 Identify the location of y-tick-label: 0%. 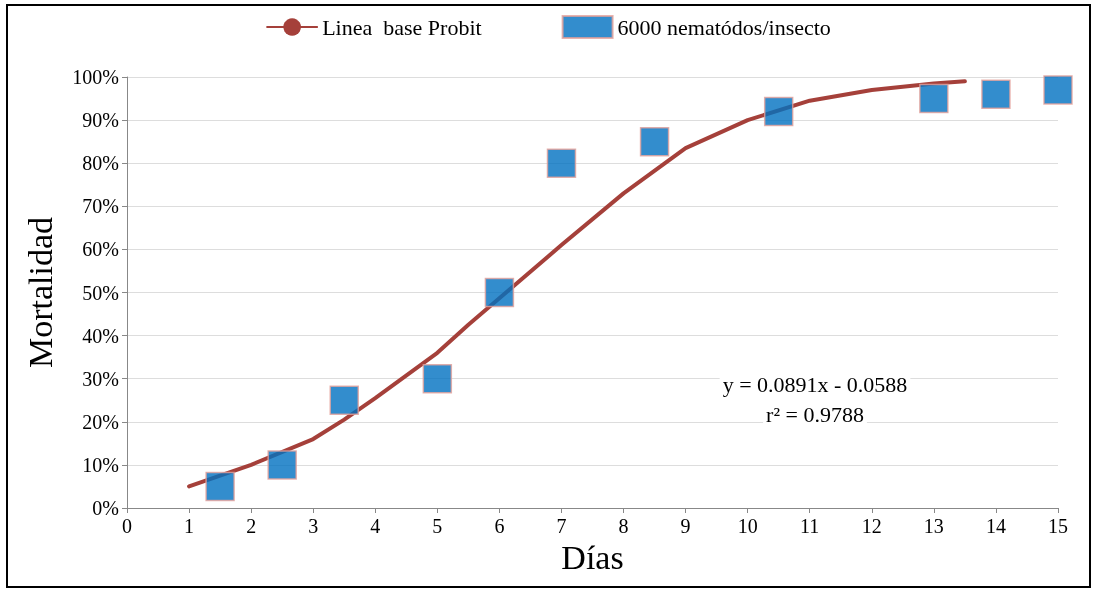
(105, 508).